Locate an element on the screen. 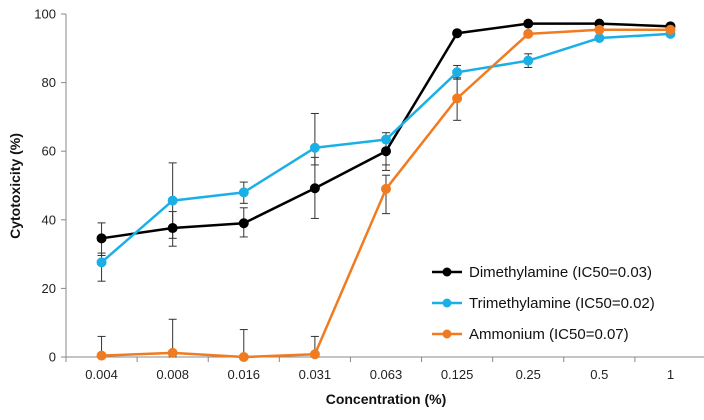 The width and height of the screenshot is (704, 420). y-axis-title: Cytotoxicity (%) is located at coordinates (15, 186).